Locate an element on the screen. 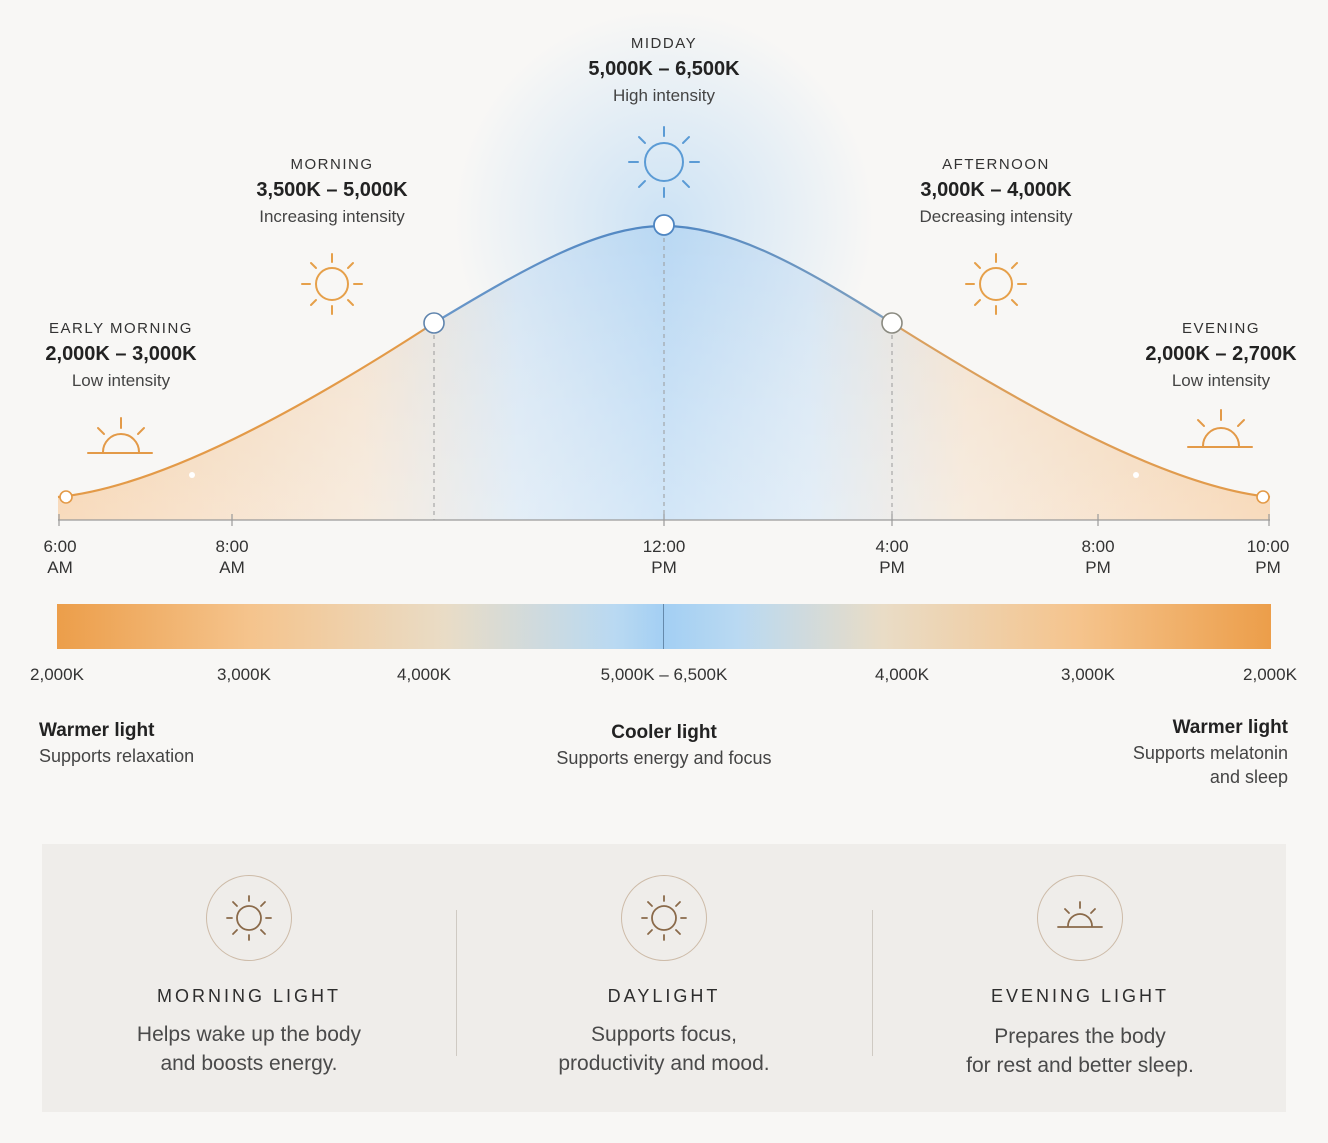  time-hour: 4:00 is located at coordinates (892, 546).